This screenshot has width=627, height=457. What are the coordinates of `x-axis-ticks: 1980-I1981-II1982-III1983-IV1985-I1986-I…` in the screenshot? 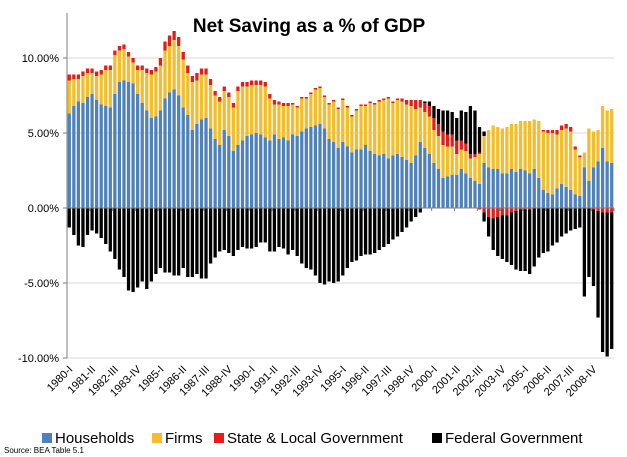 It's located at (322, 381).